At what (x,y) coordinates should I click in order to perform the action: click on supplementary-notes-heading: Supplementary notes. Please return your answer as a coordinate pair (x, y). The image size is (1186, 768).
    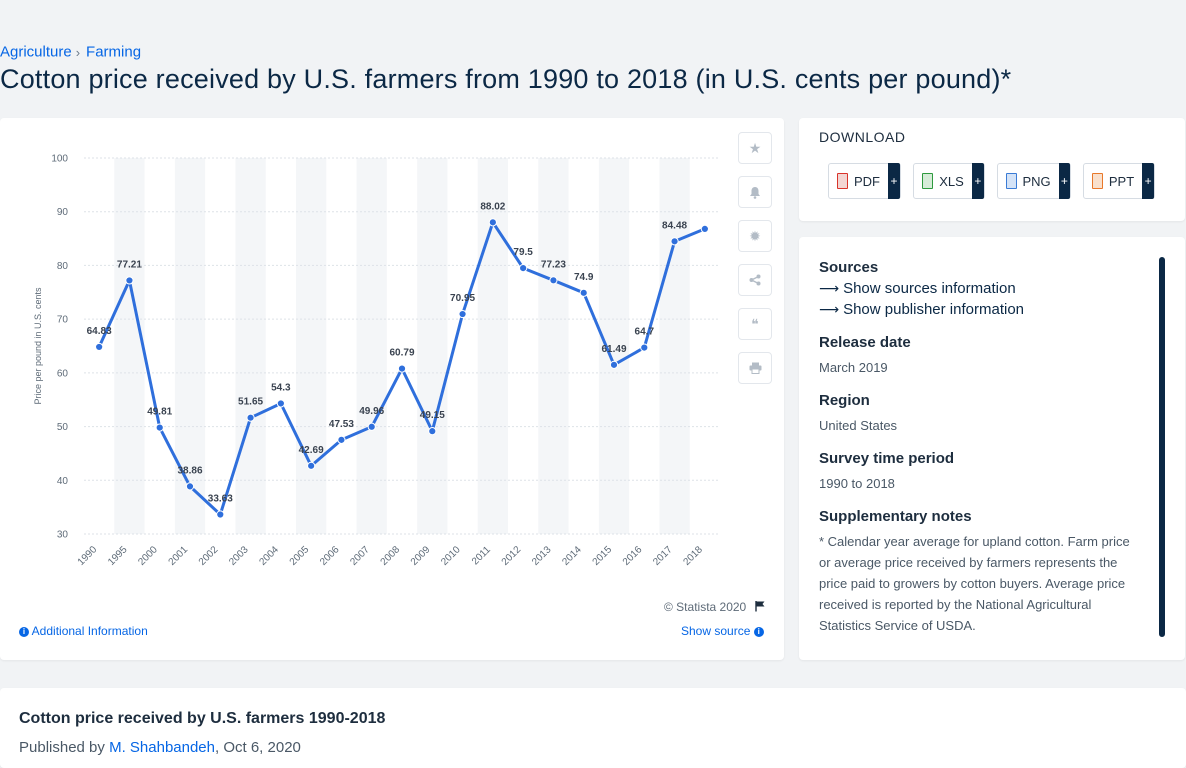
    Looking at the image, I should click on (895, 516).